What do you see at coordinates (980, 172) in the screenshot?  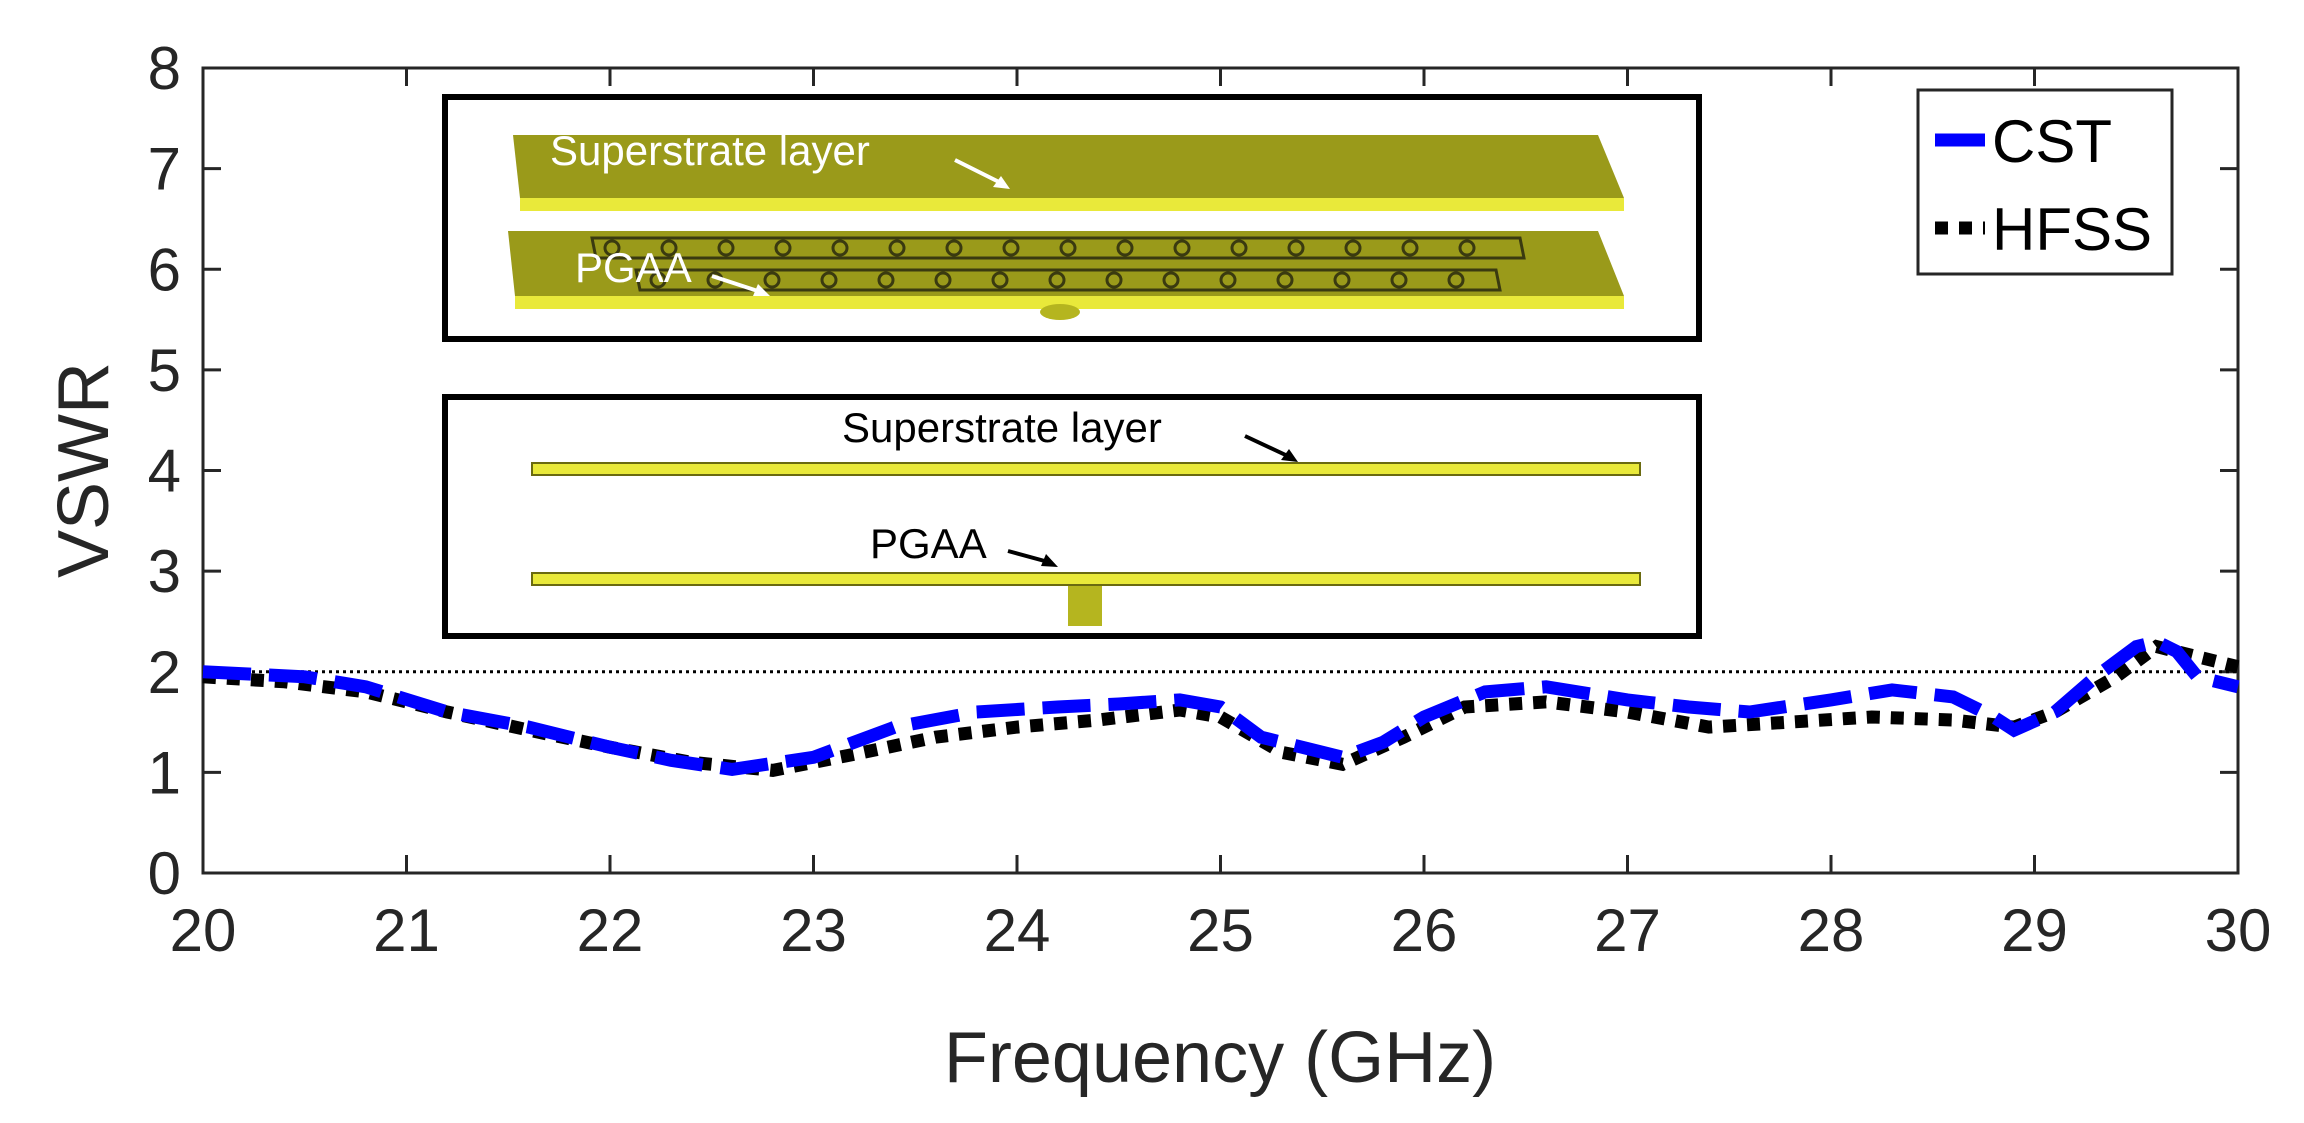 I see `inset-top-arrow-superstrate` at bounding box center [980, 172].